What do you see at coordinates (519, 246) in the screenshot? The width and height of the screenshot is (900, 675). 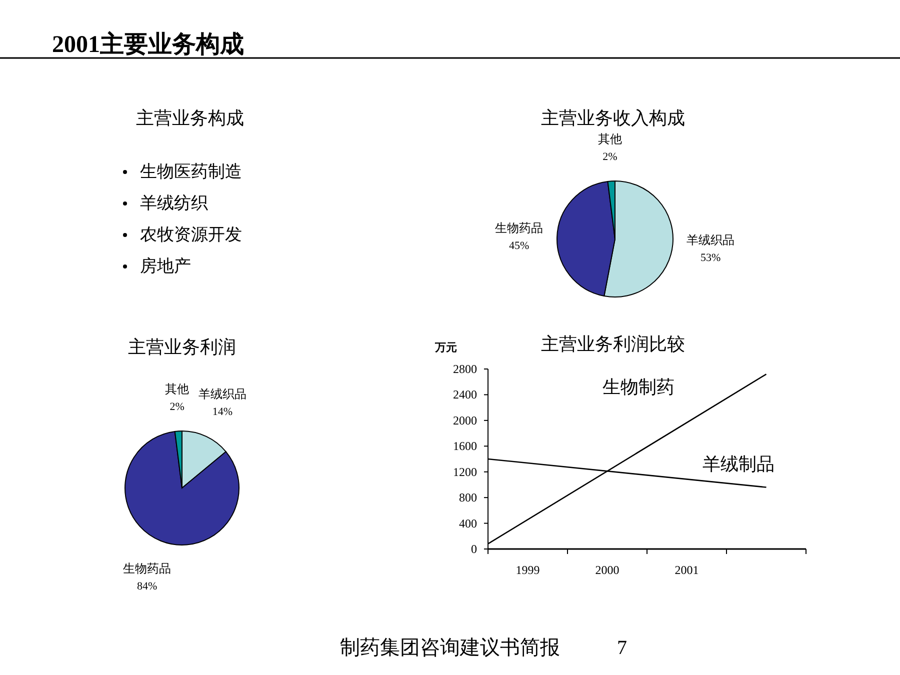 I see `data-label: 45%` at bounding box center [519, 246].